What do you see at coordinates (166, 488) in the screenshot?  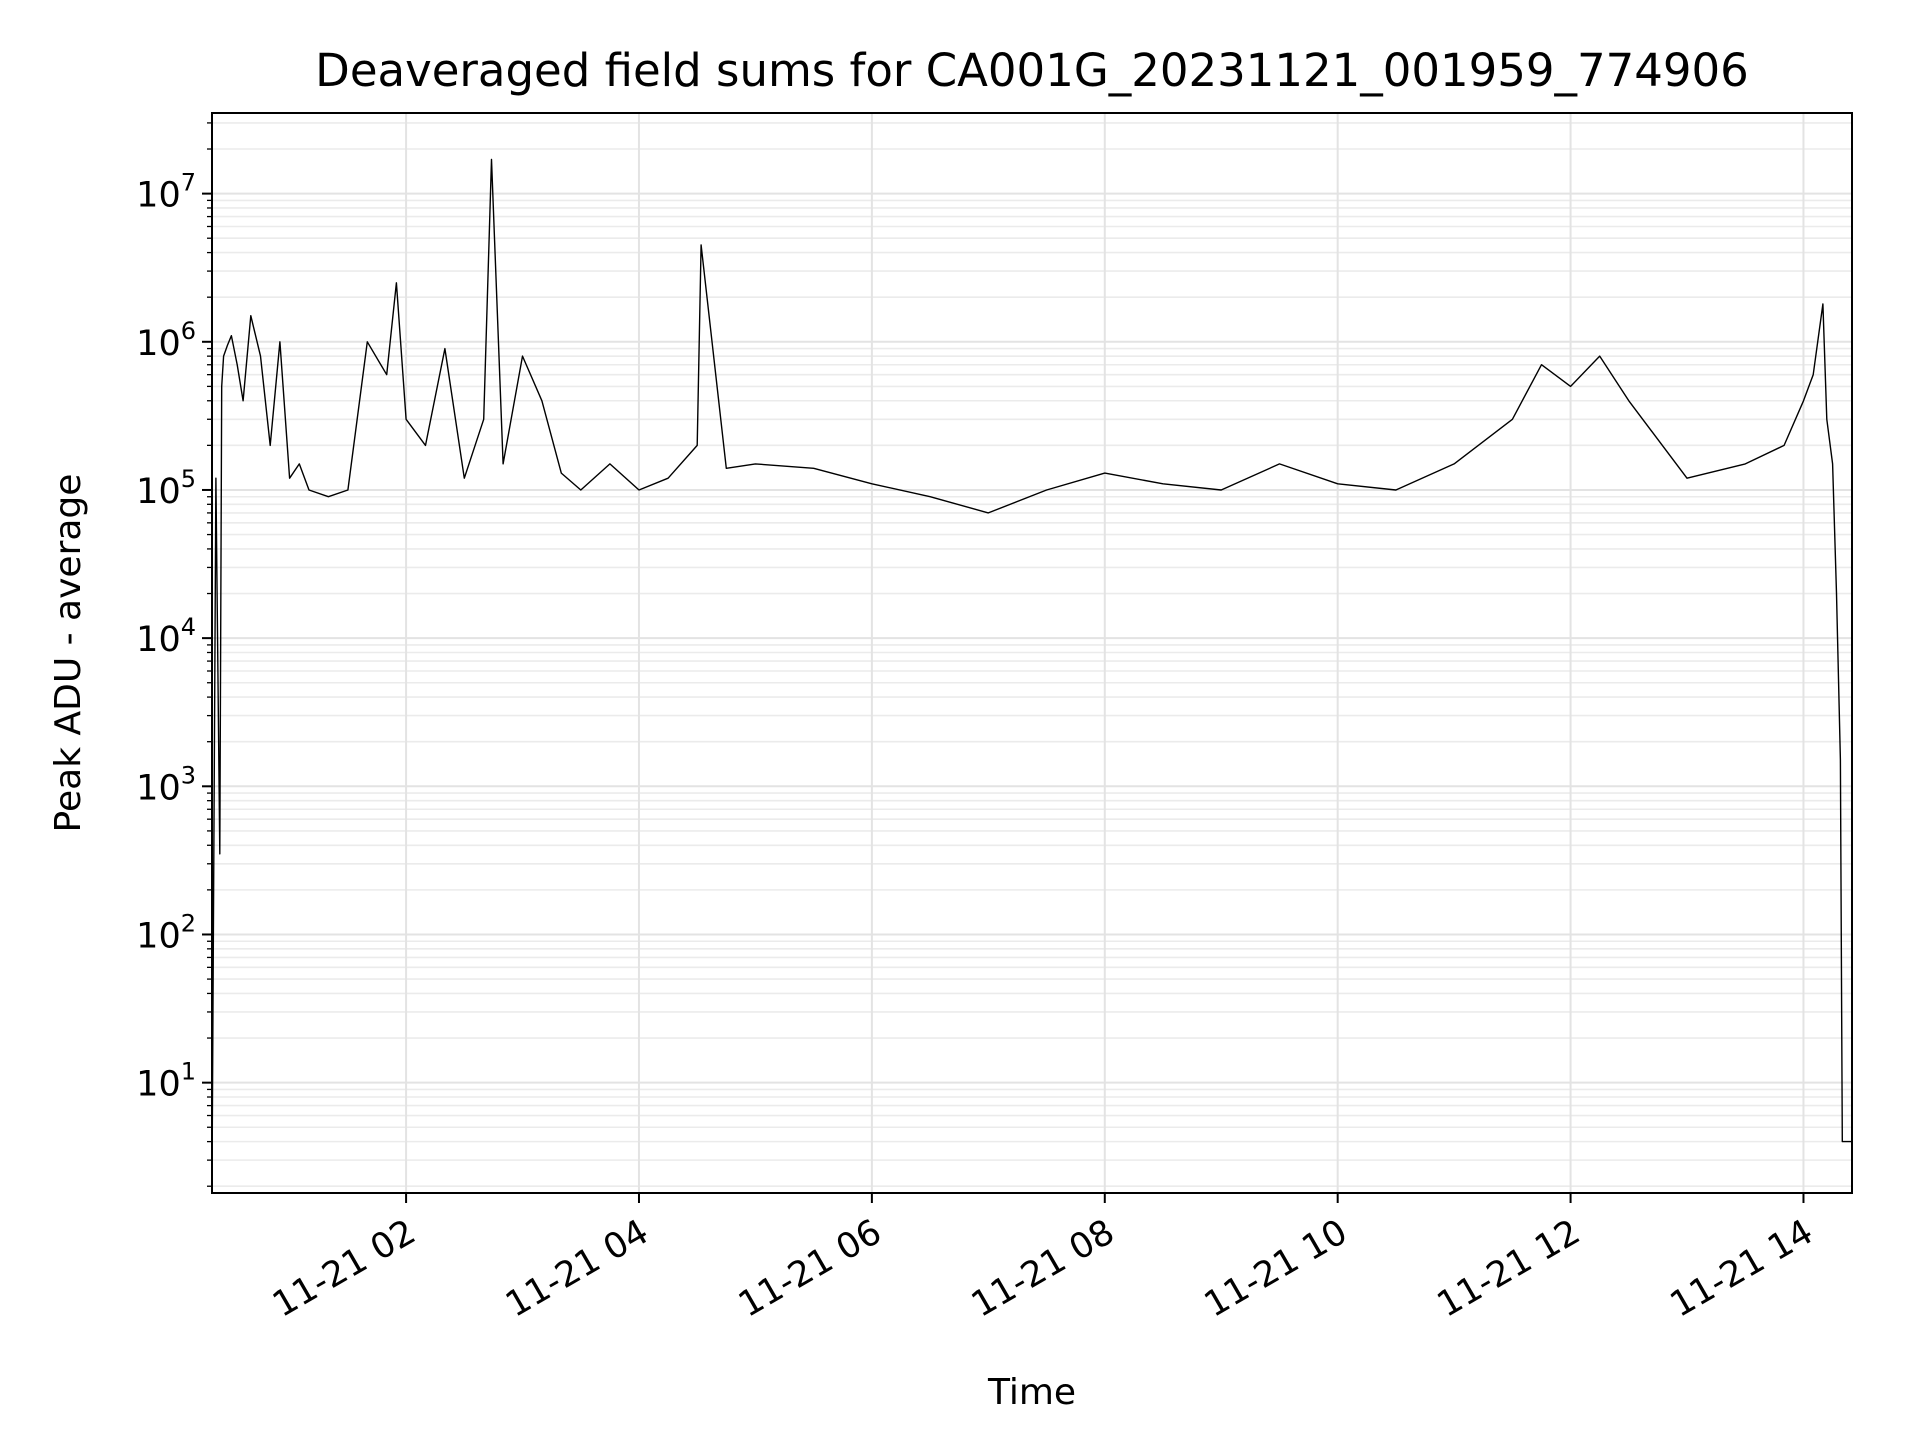 I see `y-tick-label: 10⁵` at bounding box center [166, 488].